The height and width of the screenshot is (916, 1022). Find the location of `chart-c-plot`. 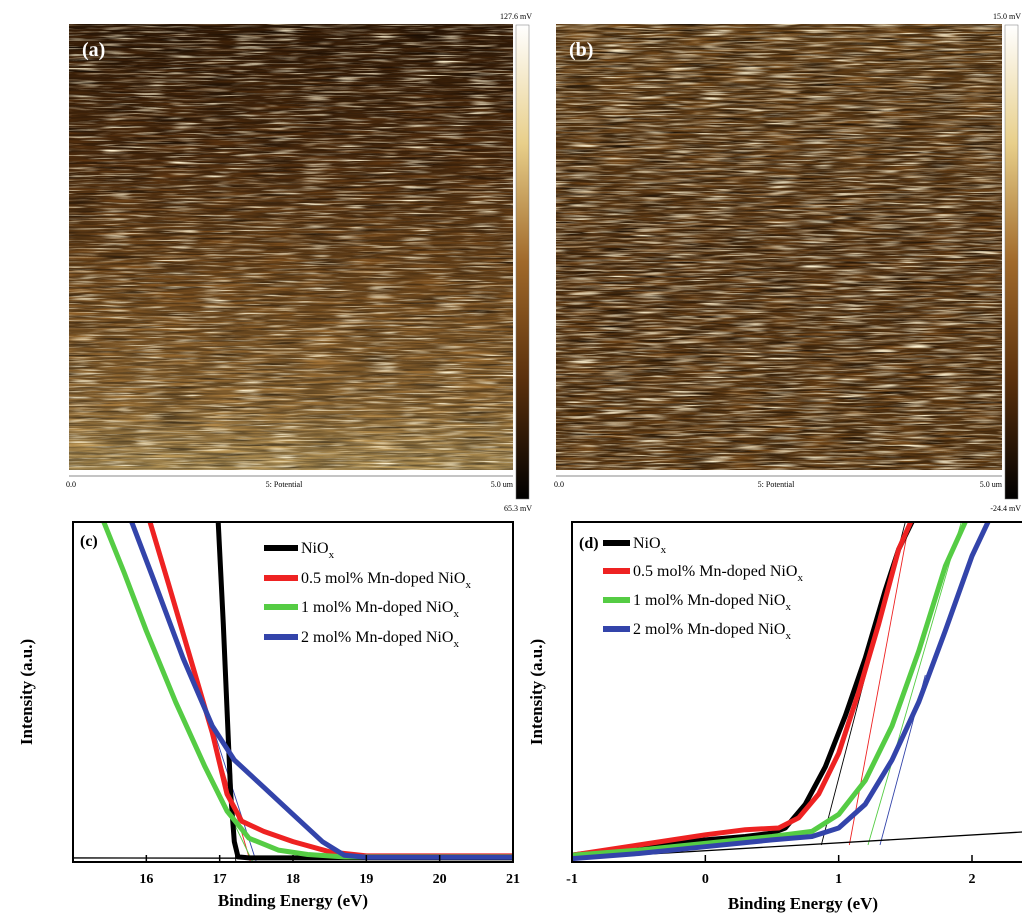

chart-c-plot is located at coordinates (307, 691).